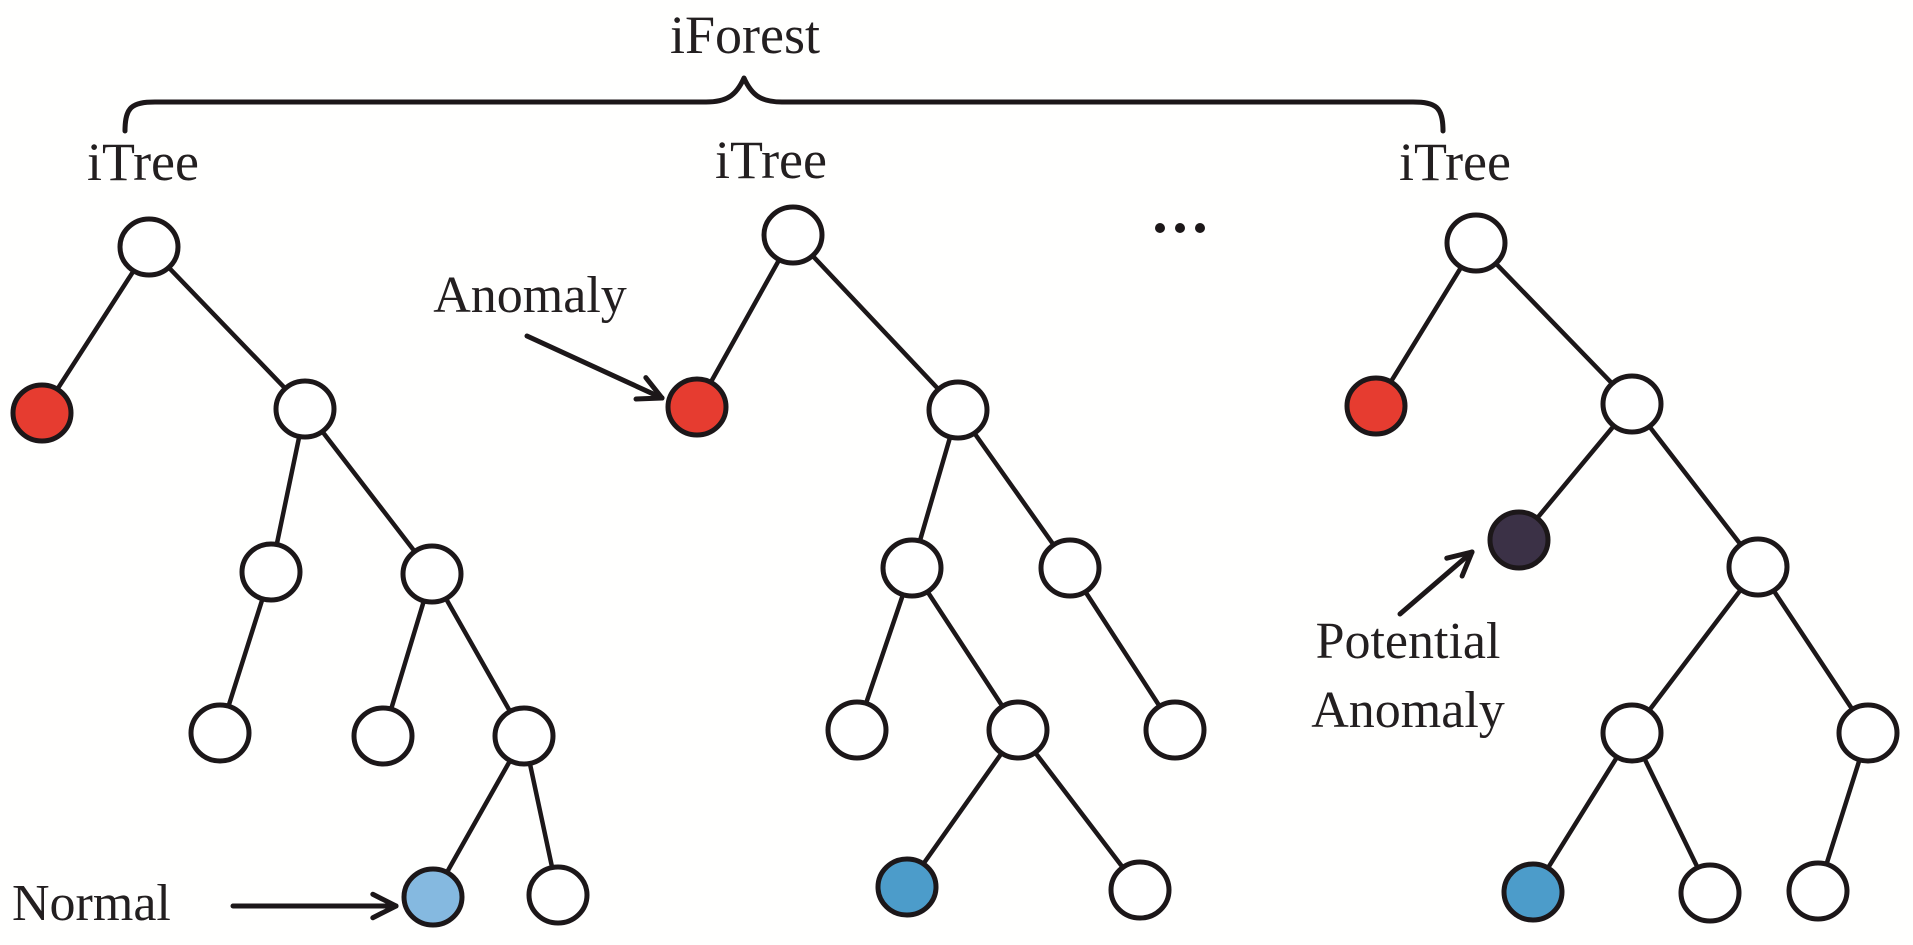 The image size is (1913, 945). What do you see at coordinates (965, 649) in the screenshot?
I see `tree-2-edge-n2-n5` at bounding box center [965, 649].